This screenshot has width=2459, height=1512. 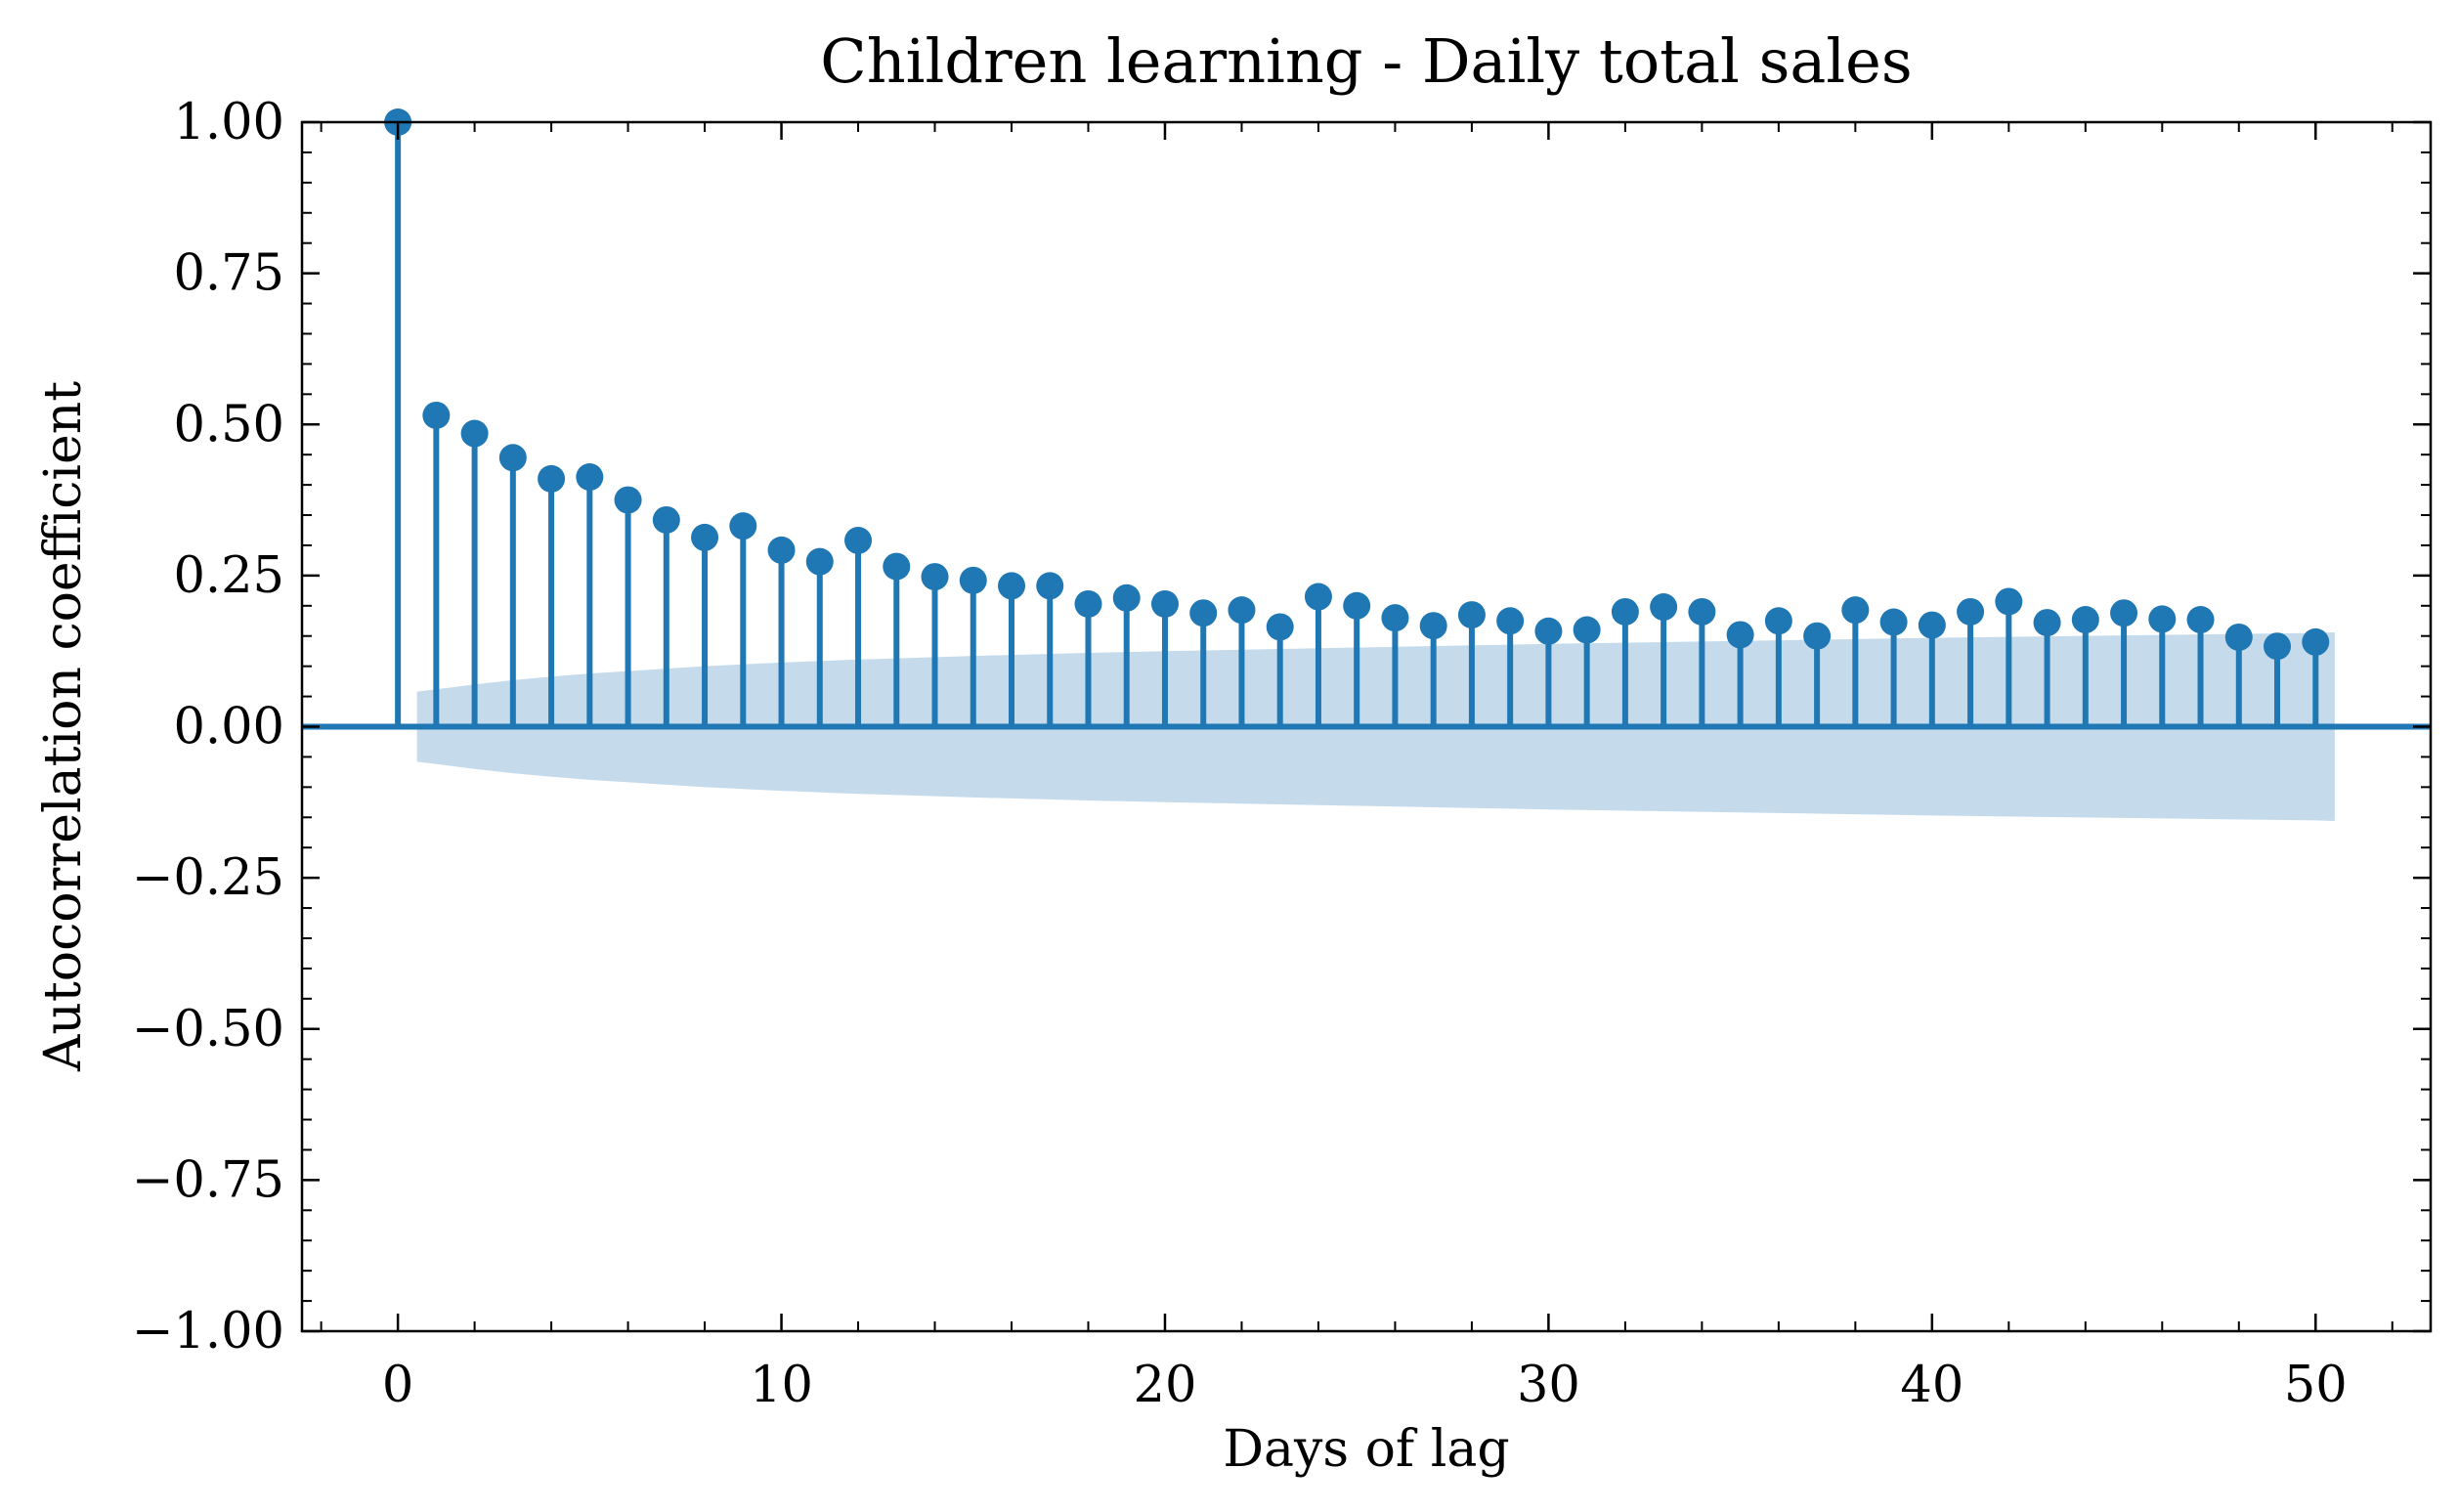 I want to click on x-axis-label: Days of lag, so click(x=1366, y=1449).